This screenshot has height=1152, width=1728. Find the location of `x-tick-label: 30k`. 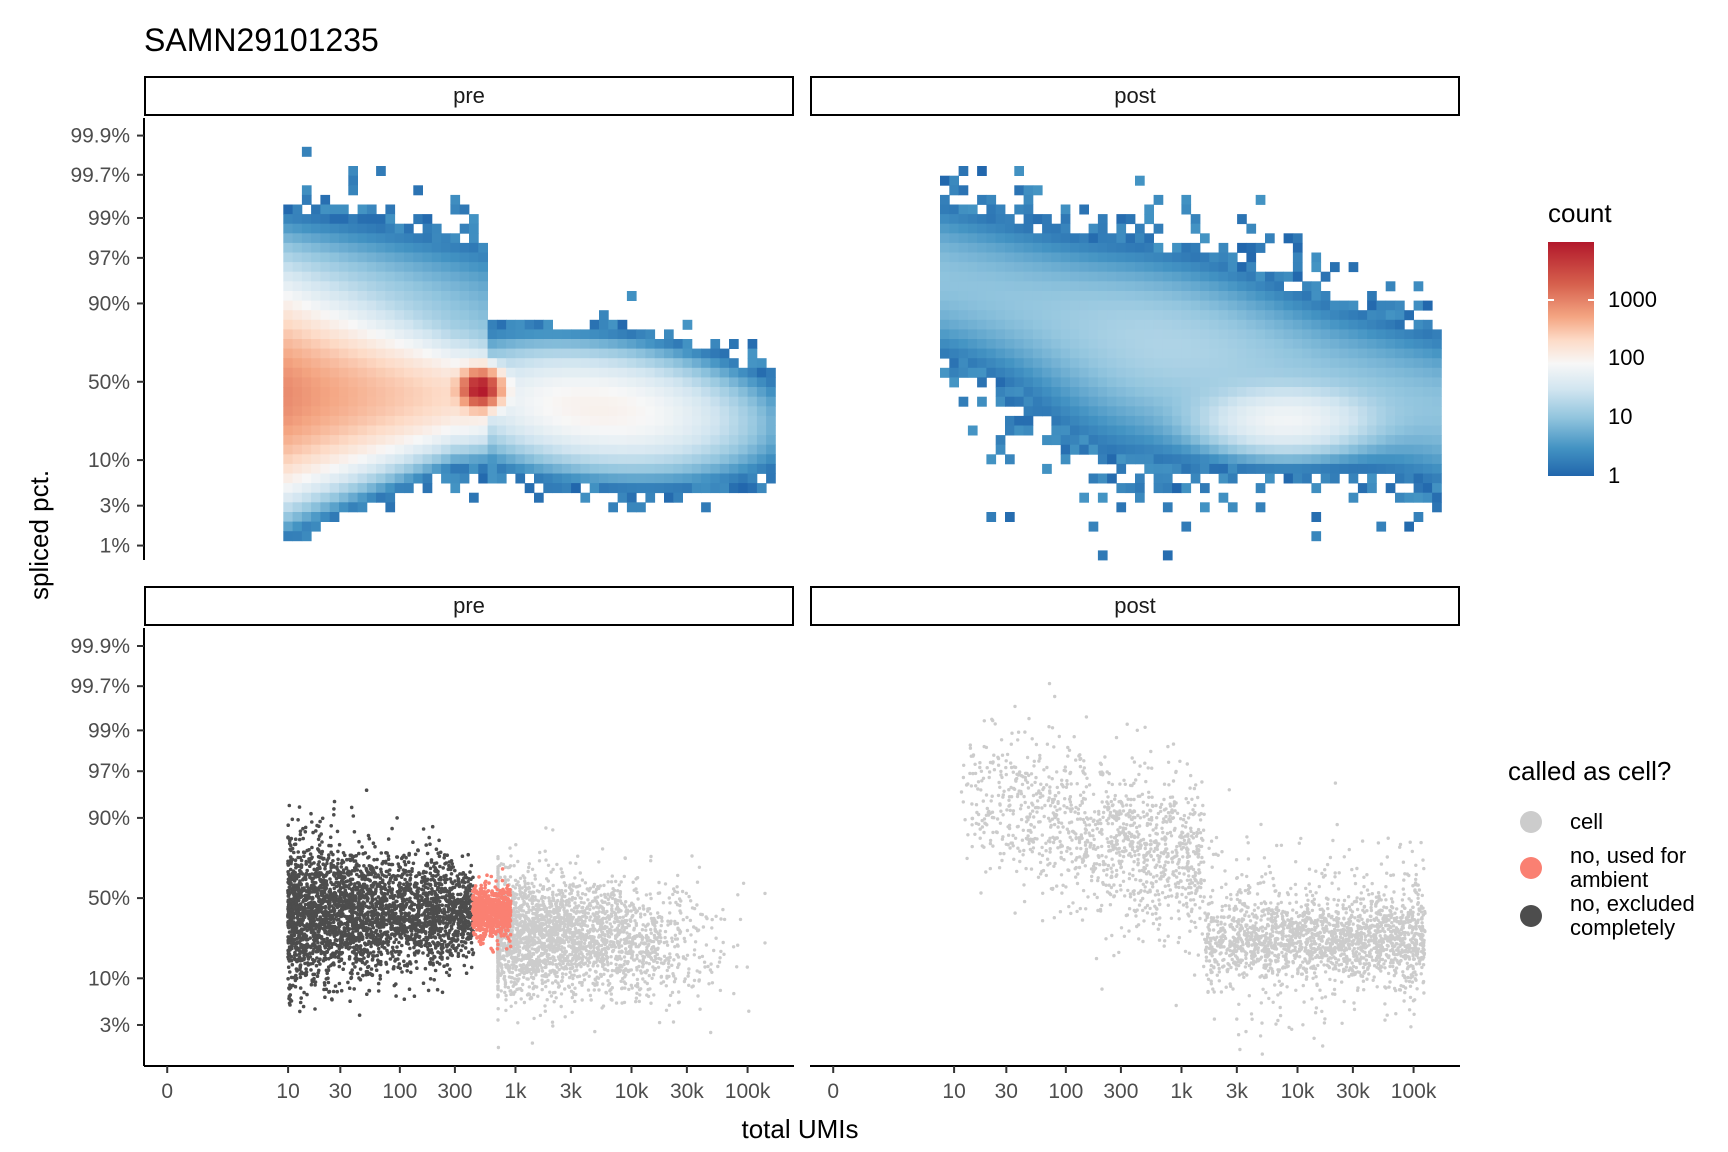

x-tick-label: 30k is located at coordinates (1353, 1091).